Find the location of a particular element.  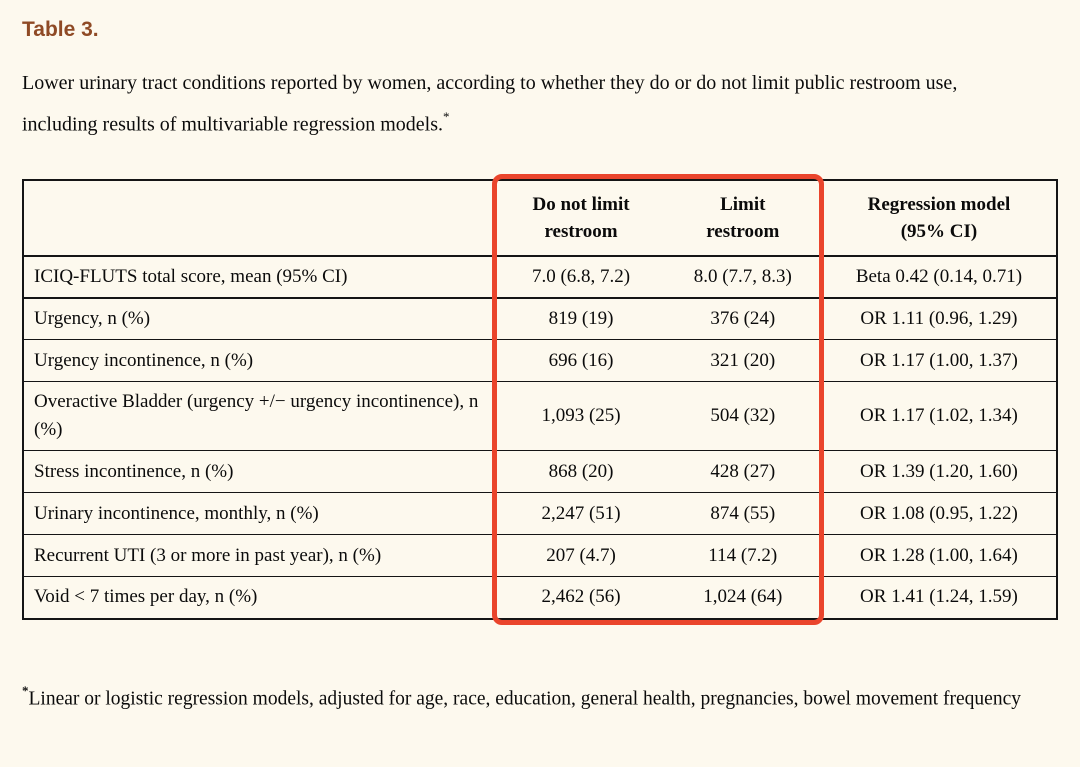

model-value: OR 1.08 (0.95, 1.22) is located at coordinates (939, 513).